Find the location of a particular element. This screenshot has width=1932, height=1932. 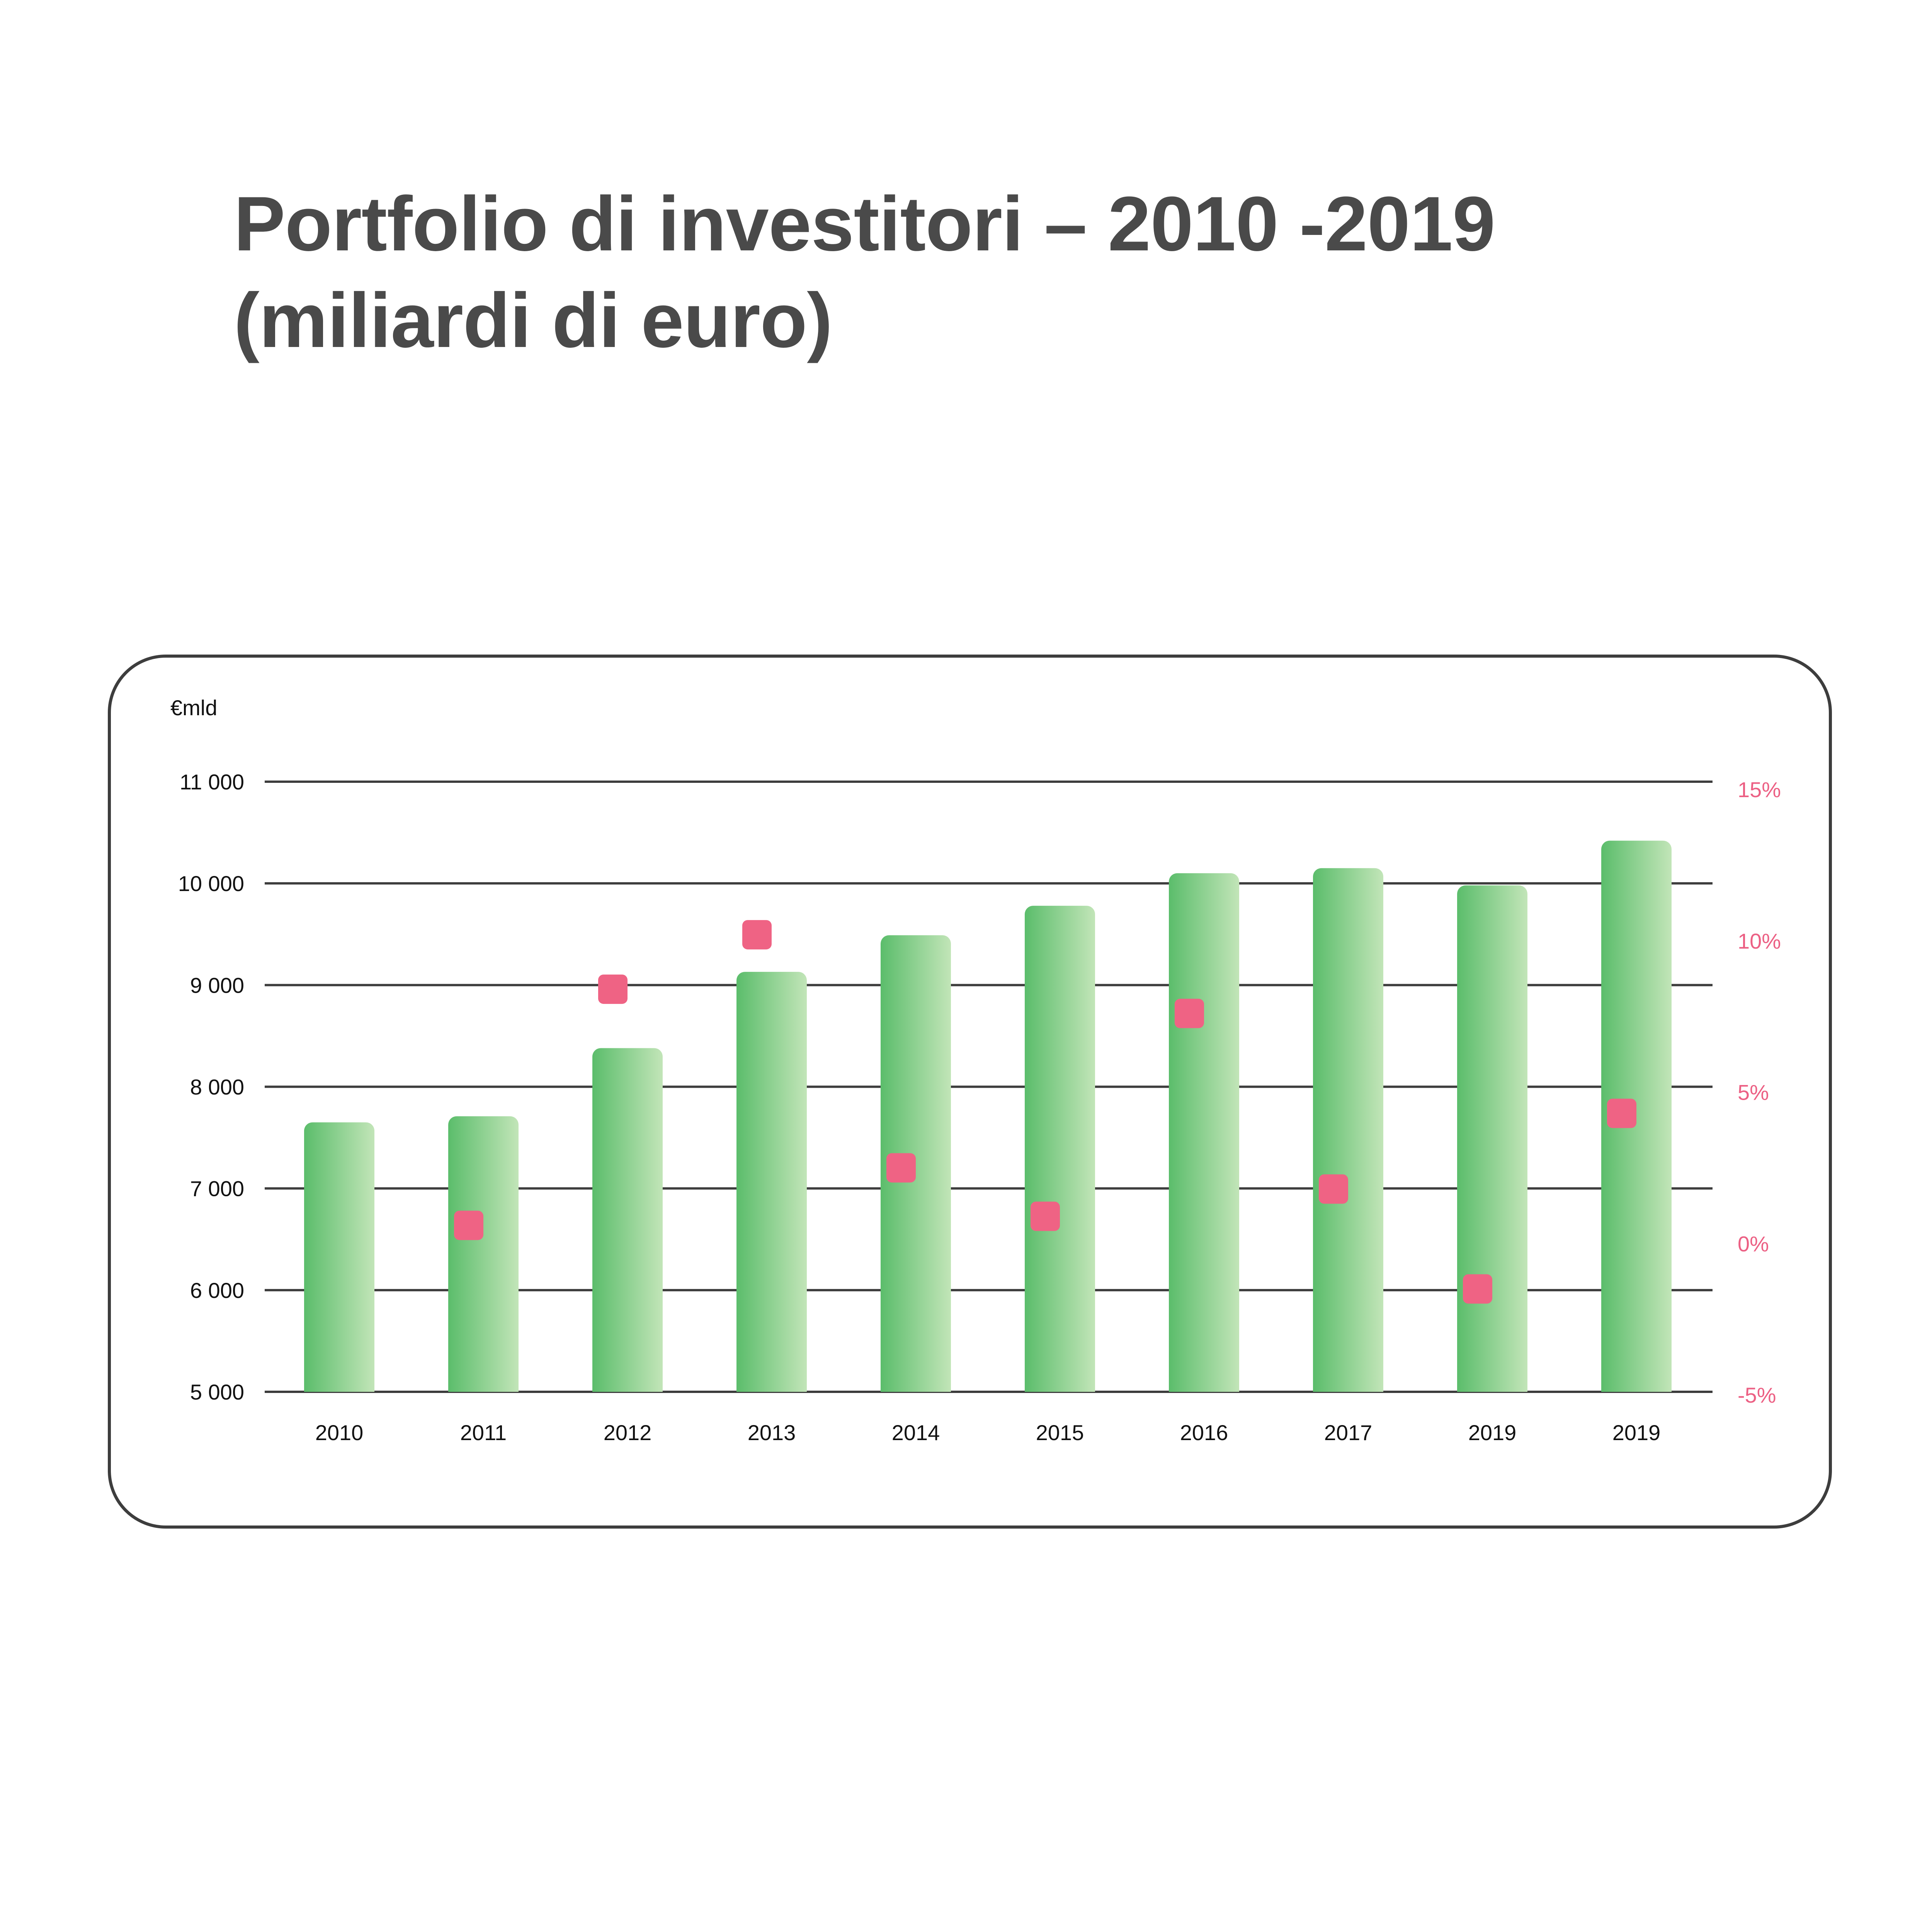

y-axis-unit-label: €mld is located at coordinates (193, 708).